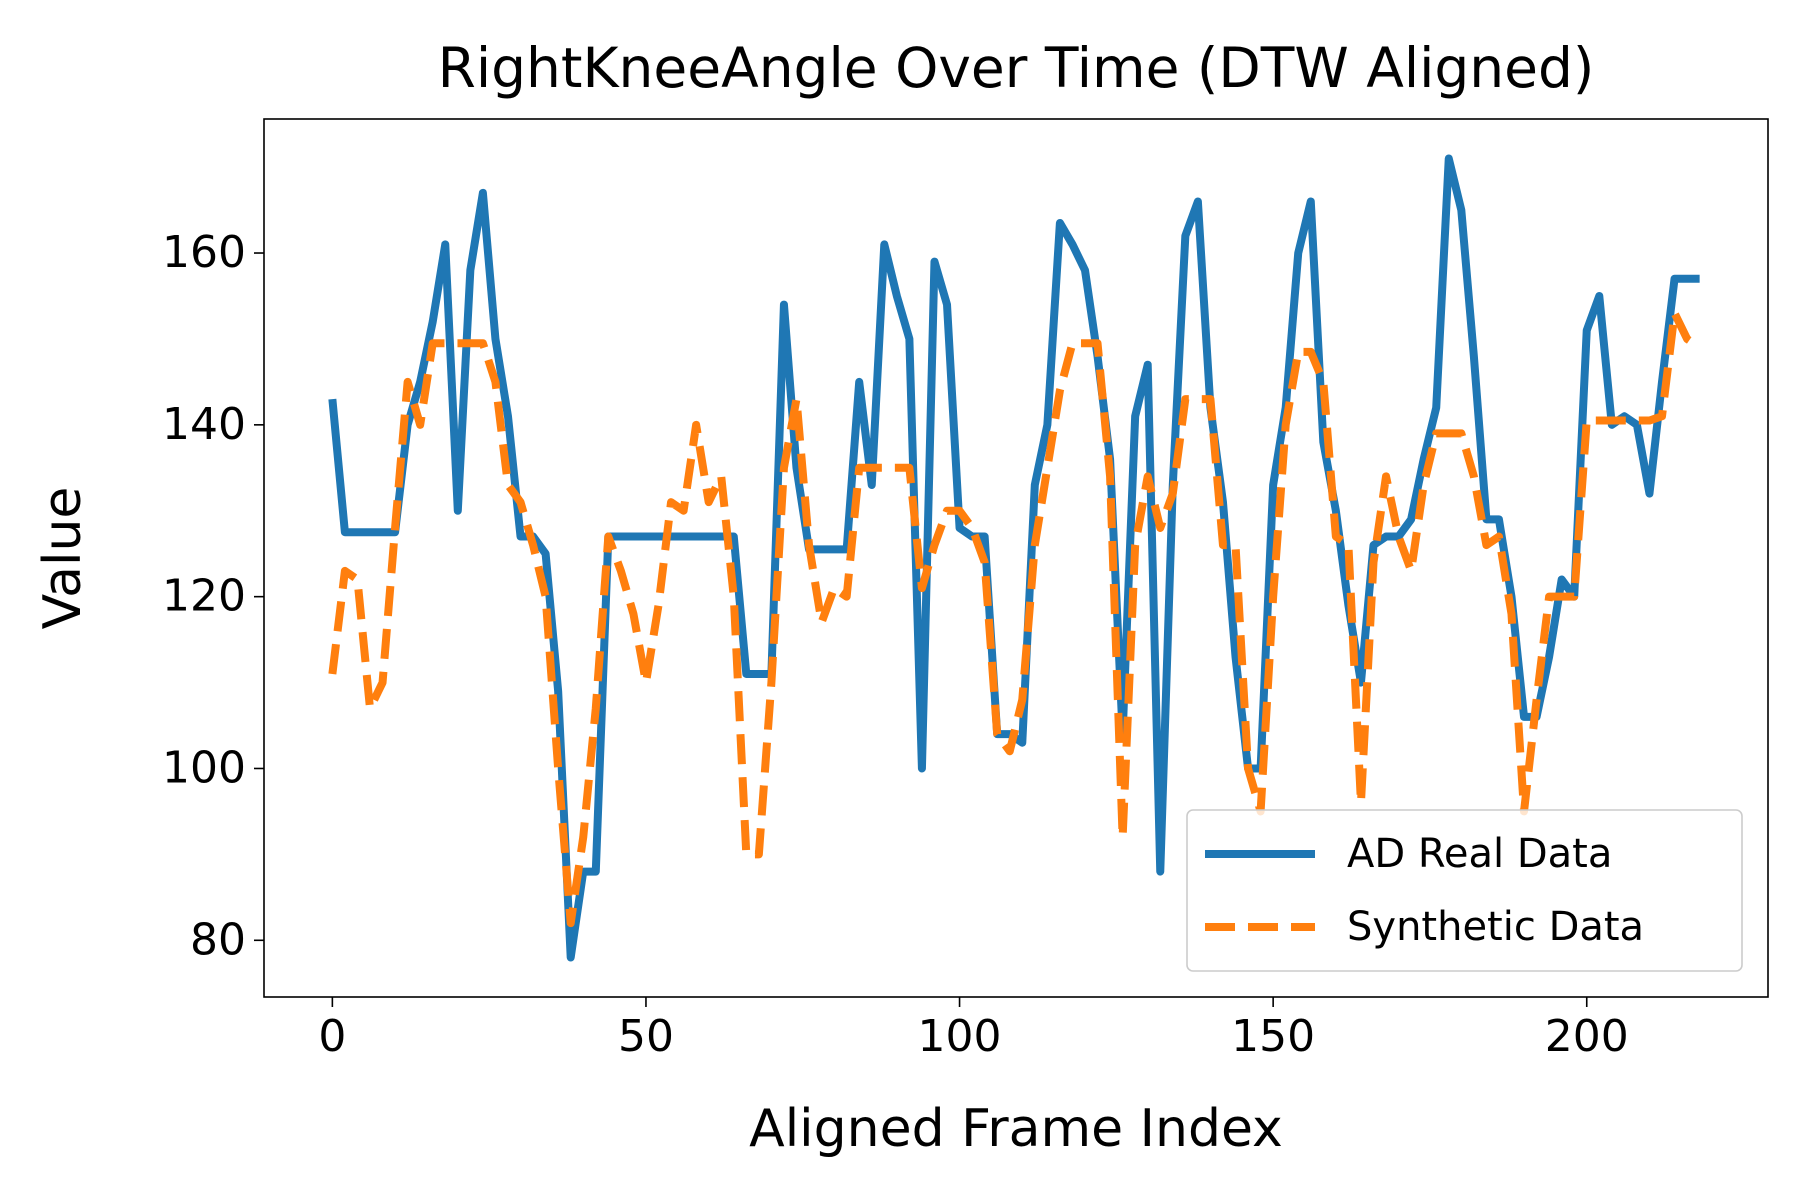  I want to click on y-tick-label: 80, so click(218, 939).